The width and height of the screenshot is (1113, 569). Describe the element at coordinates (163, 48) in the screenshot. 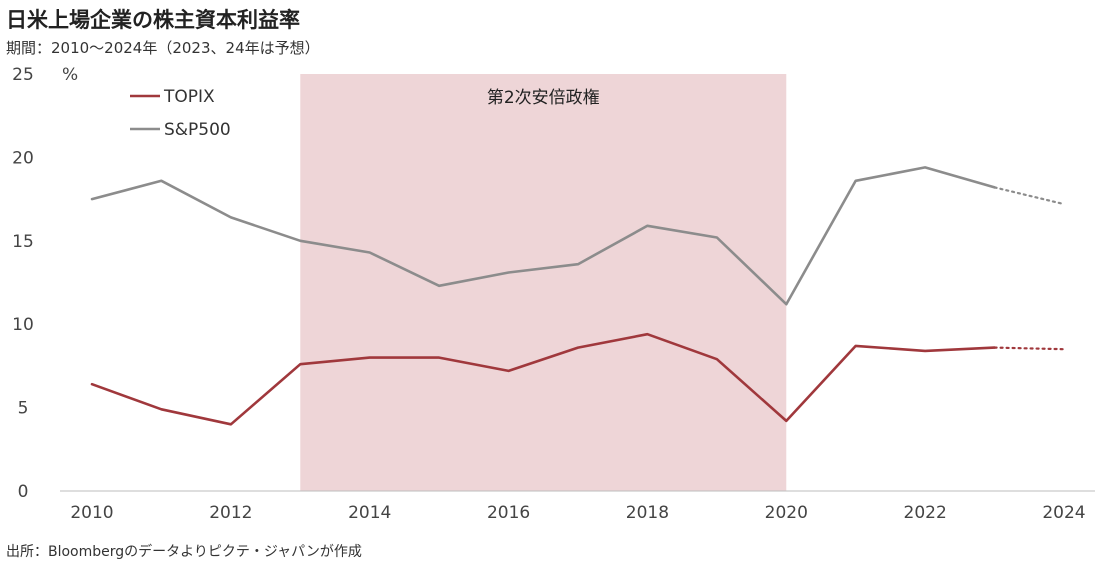

I see `chart-subtitle: 期間：2010～2024年（2023、24年は予想）` at that location.